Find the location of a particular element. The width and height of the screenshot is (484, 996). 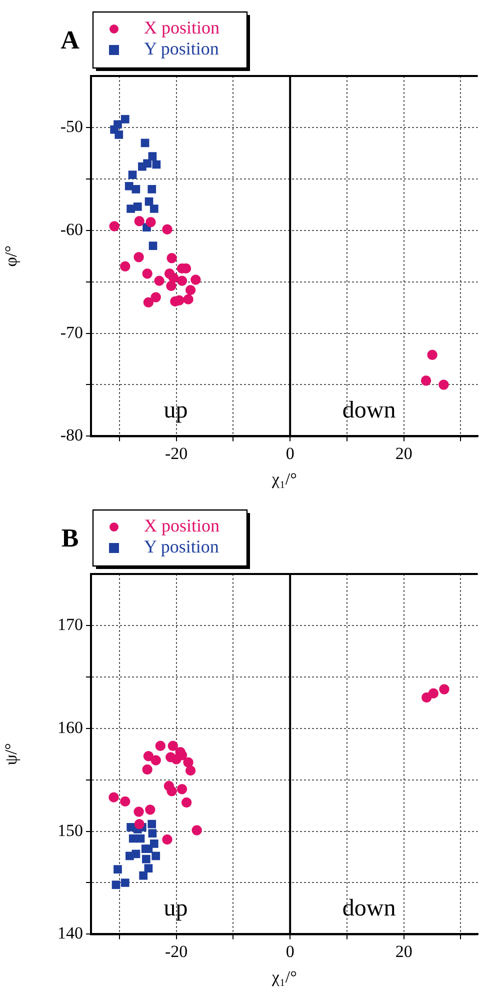

y-tick-label: 150 is located at coordinates (70, 830).